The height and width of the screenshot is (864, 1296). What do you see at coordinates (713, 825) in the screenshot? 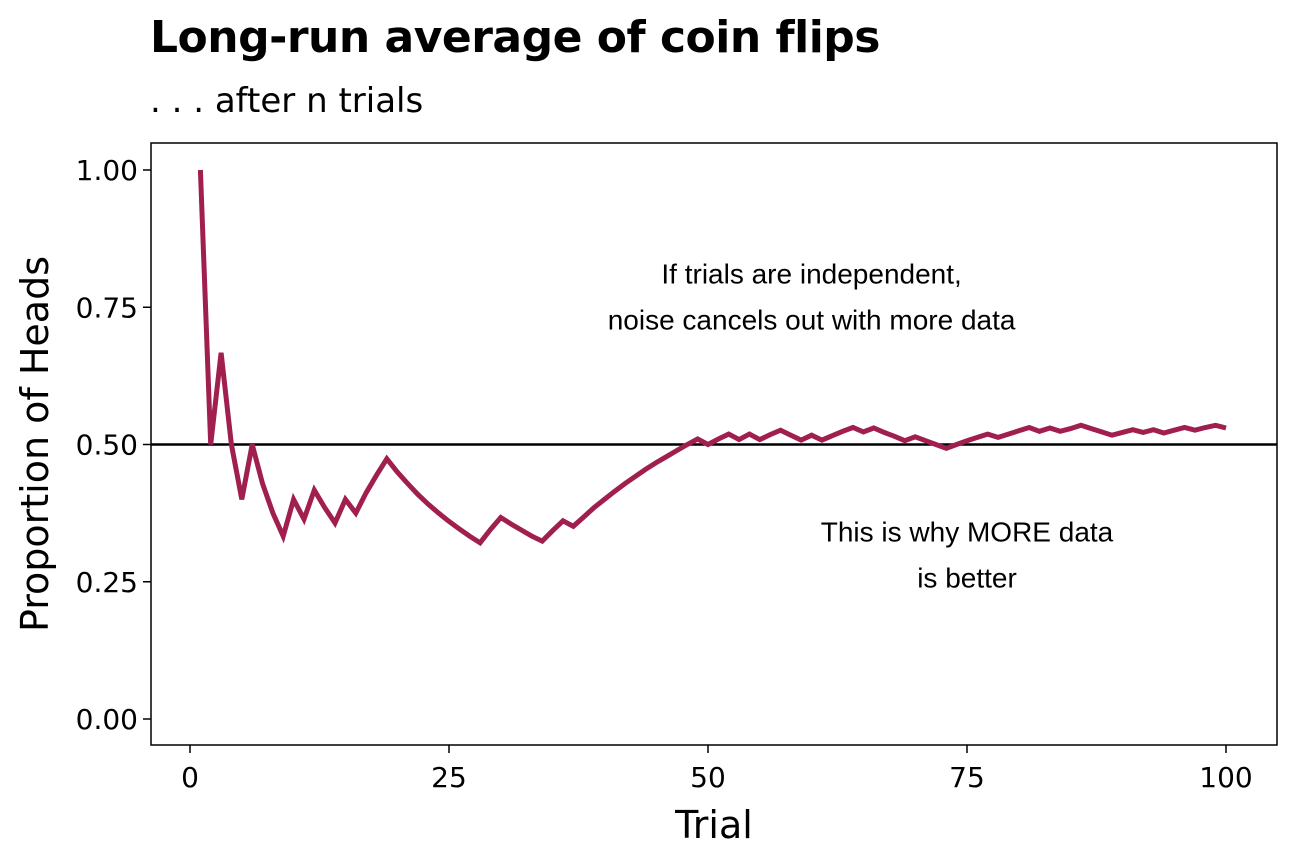
I see `x-axis-title: Trial` at bounding box center [713, 825].